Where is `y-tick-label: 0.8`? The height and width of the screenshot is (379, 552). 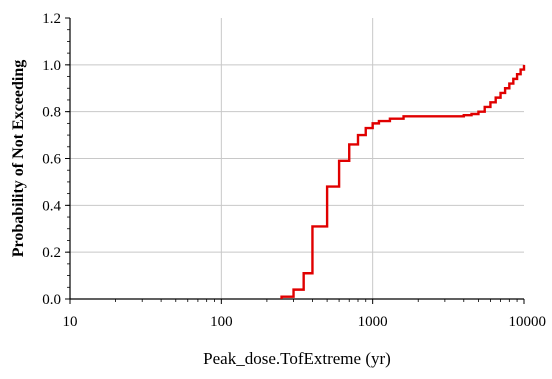 y-tick-label: 0.8 is located at coordinates (51, 113).